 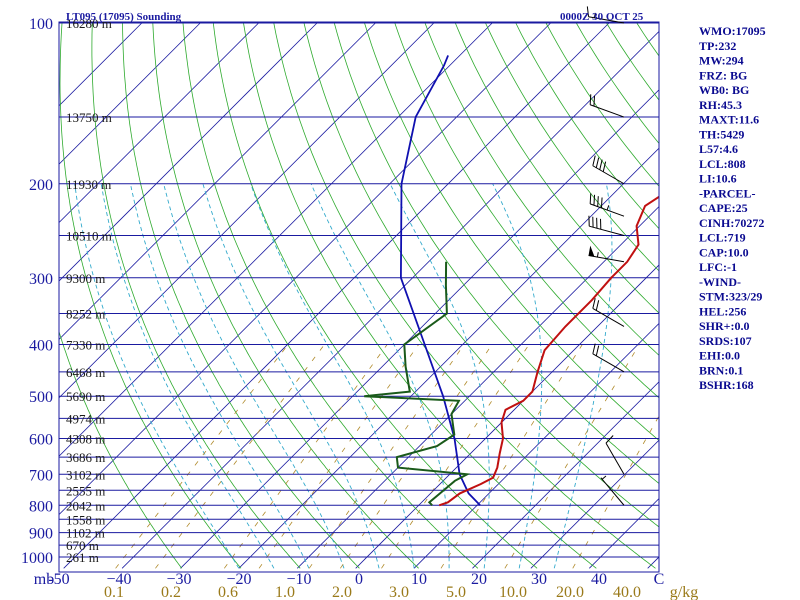 I want to click on height-label: 3102 m, so click(x=85, y=474).